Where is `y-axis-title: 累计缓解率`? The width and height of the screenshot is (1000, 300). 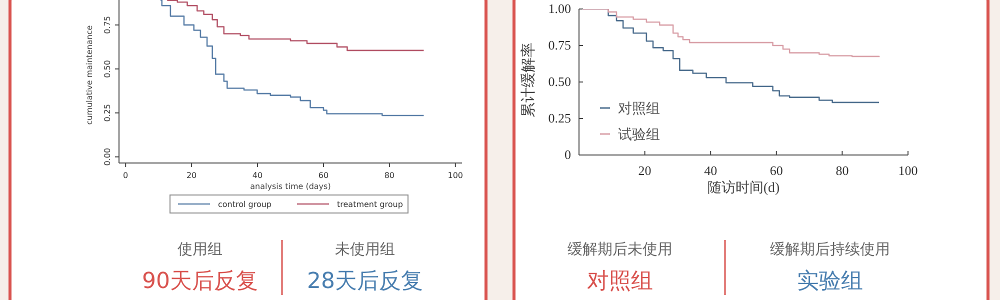 y-axis-title: 累计缓解率 is located at coordinates (528, 80).